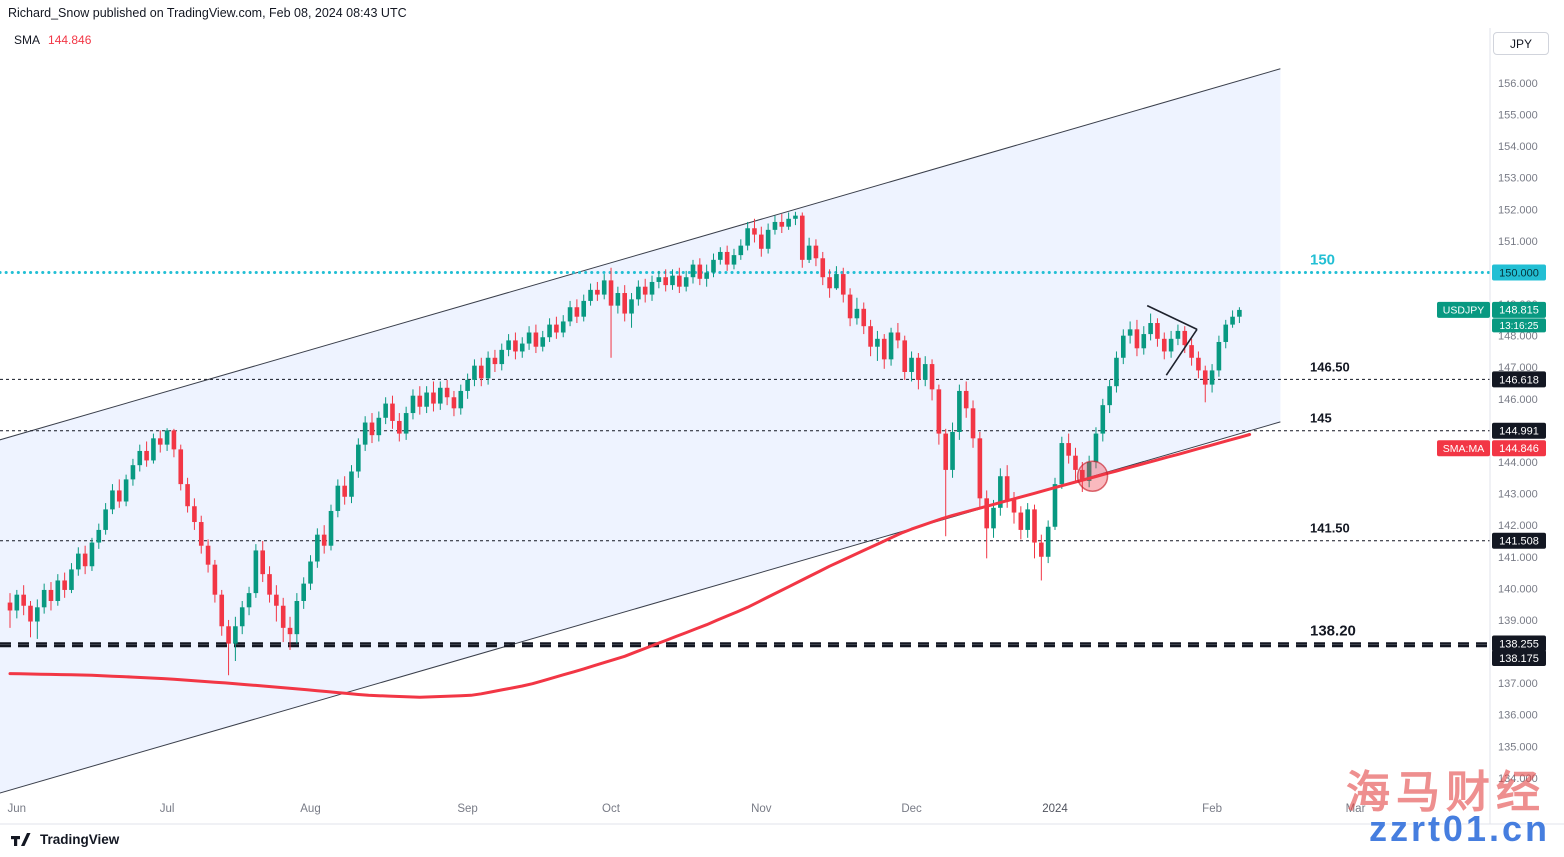  Describe the element at coordinates (1519, 326) in the screenshot. I see `countdown-label: 13:16:25` at that location.